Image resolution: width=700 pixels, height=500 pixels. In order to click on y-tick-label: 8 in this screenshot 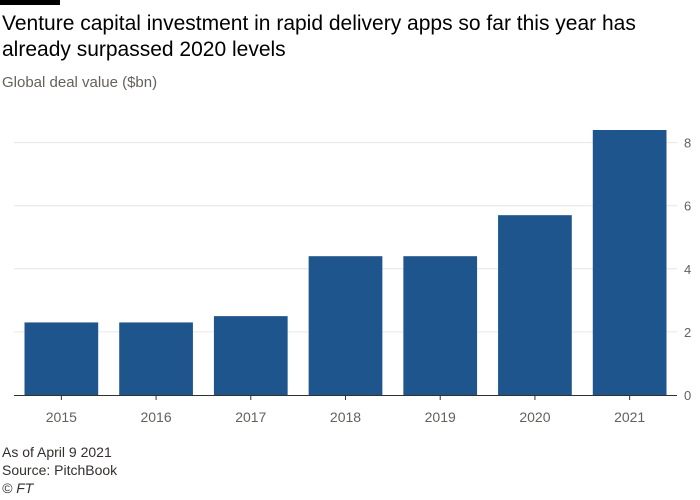, I will do `click(687, 143)`.